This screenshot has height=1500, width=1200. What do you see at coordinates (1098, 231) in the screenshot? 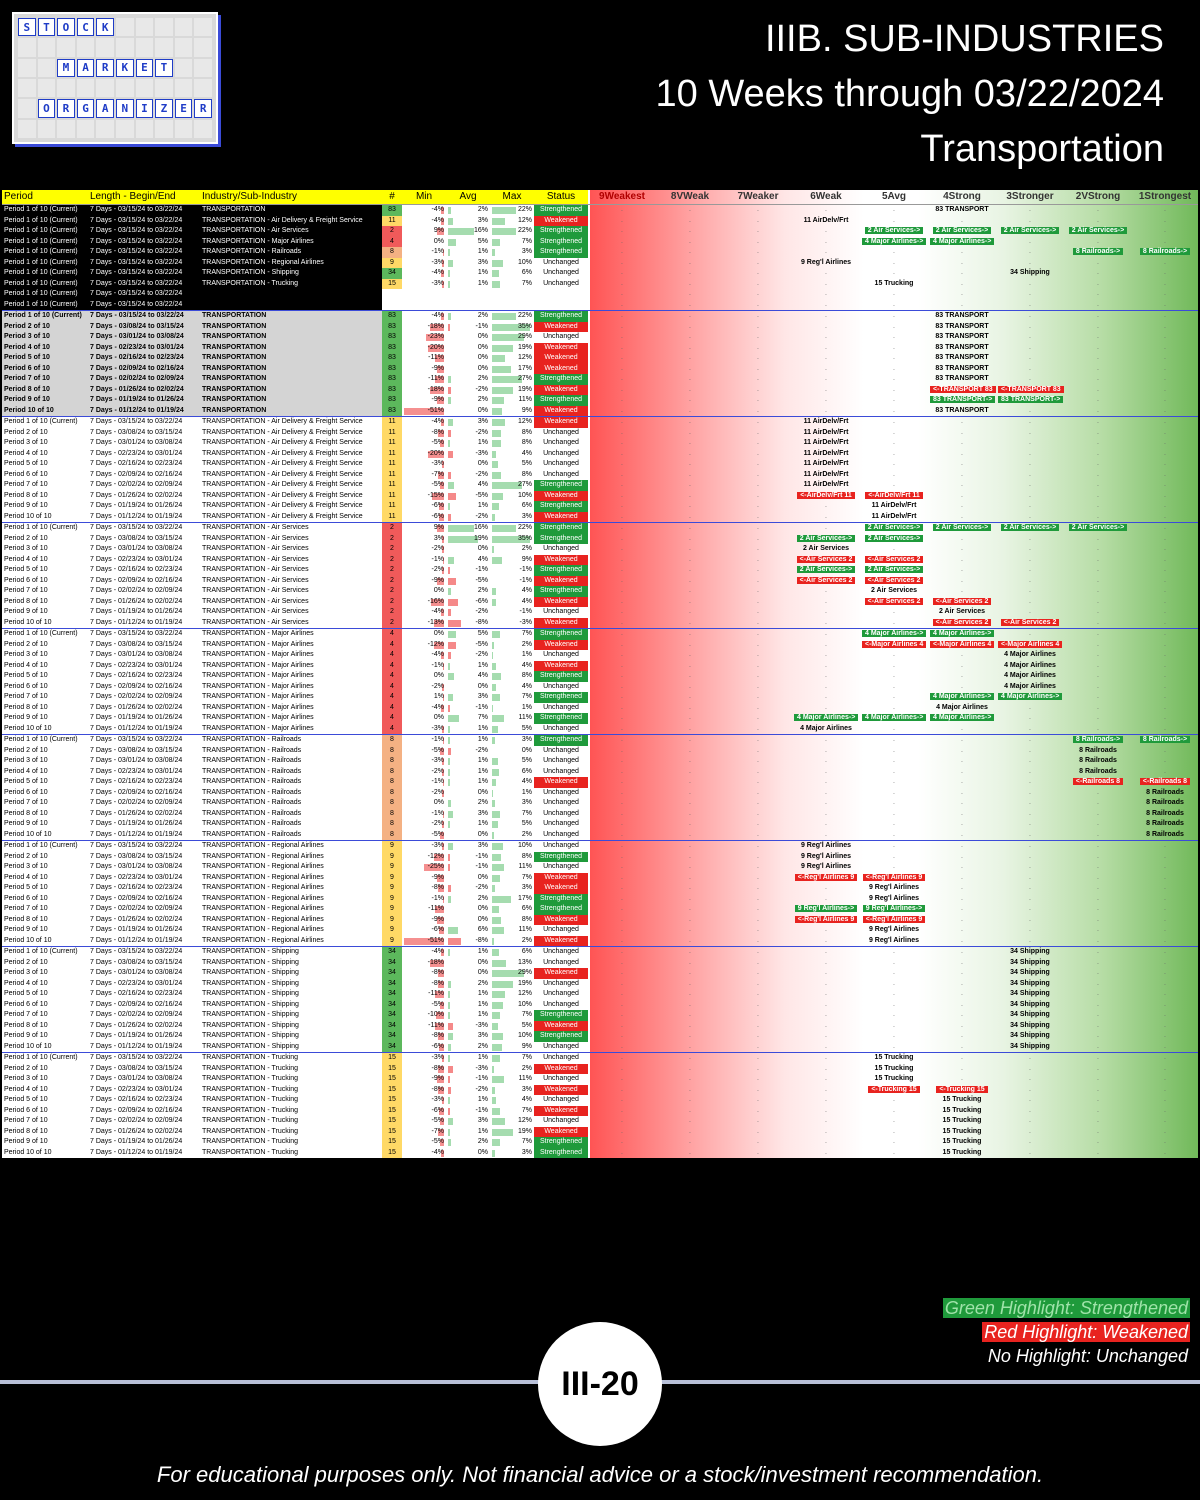
I see `bucket-cell: 2 Air Services->` at bounding box center [1098, 231].